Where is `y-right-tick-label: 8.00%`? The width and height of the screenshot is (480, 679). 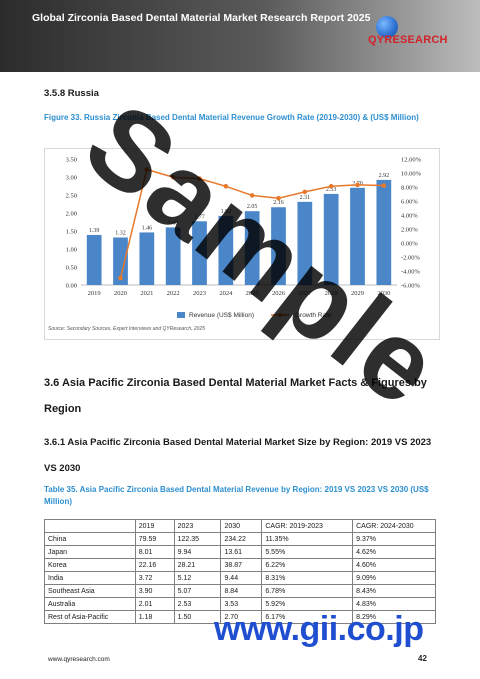
y-right-tick-label: 8.00% is located at coordinates (409, 188).